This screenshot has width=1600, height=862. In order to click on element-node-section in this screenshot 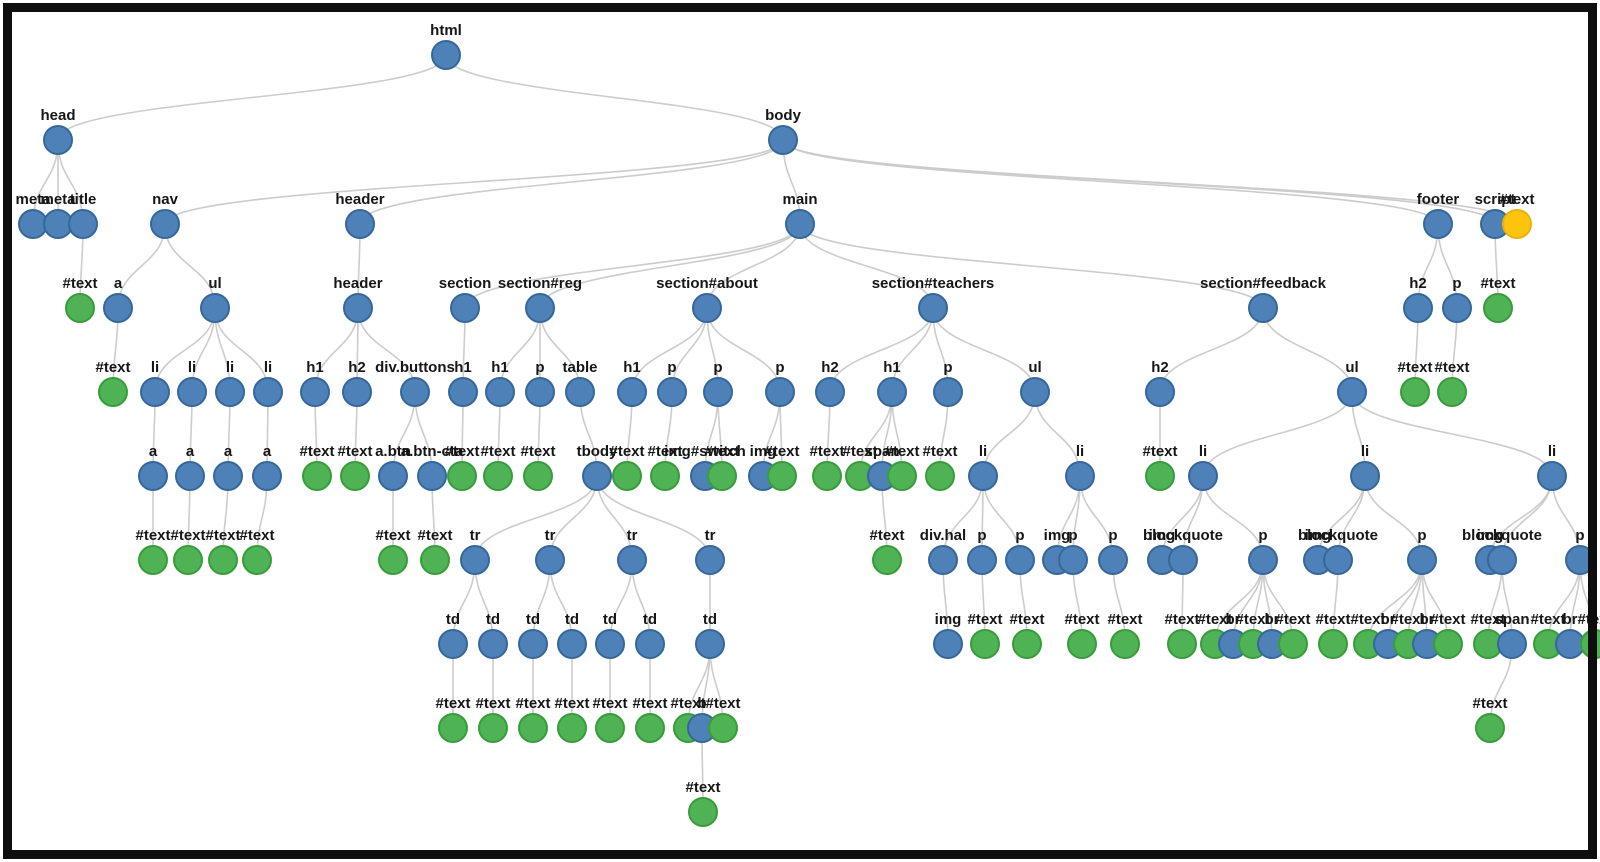, I will do `click(465, 308)`.